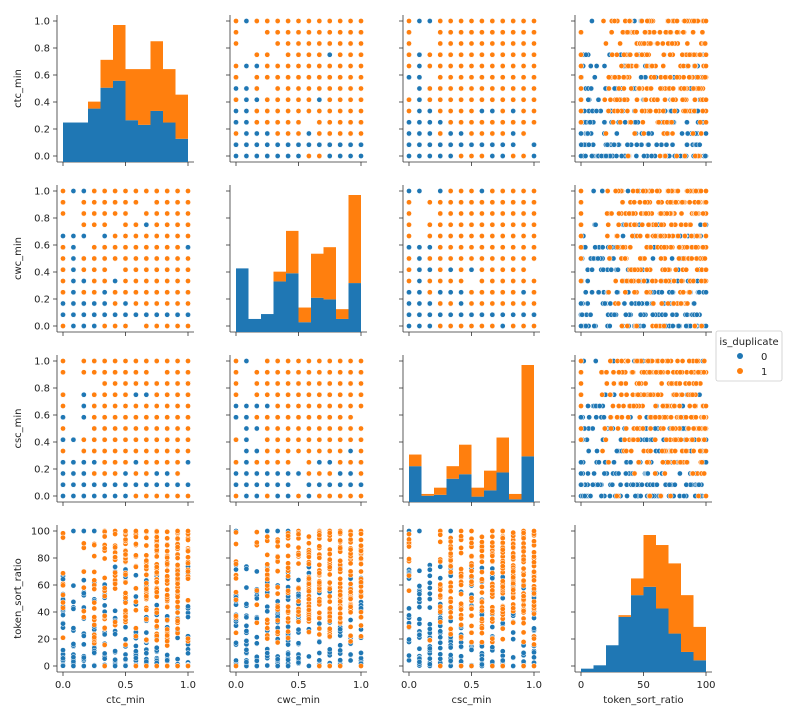 The height and width of the screenshot is (712, 788). Describe the element at coordinates (42, 273) in the screenshot. I see `y-tick-label: 0.4` at that location.